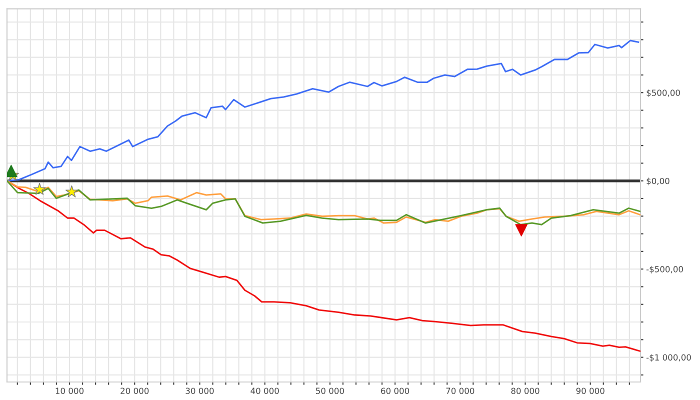 The width and height of the screenshot is (700, 400). I want to click on x-tick-label: 50 000, so click(330, 391).